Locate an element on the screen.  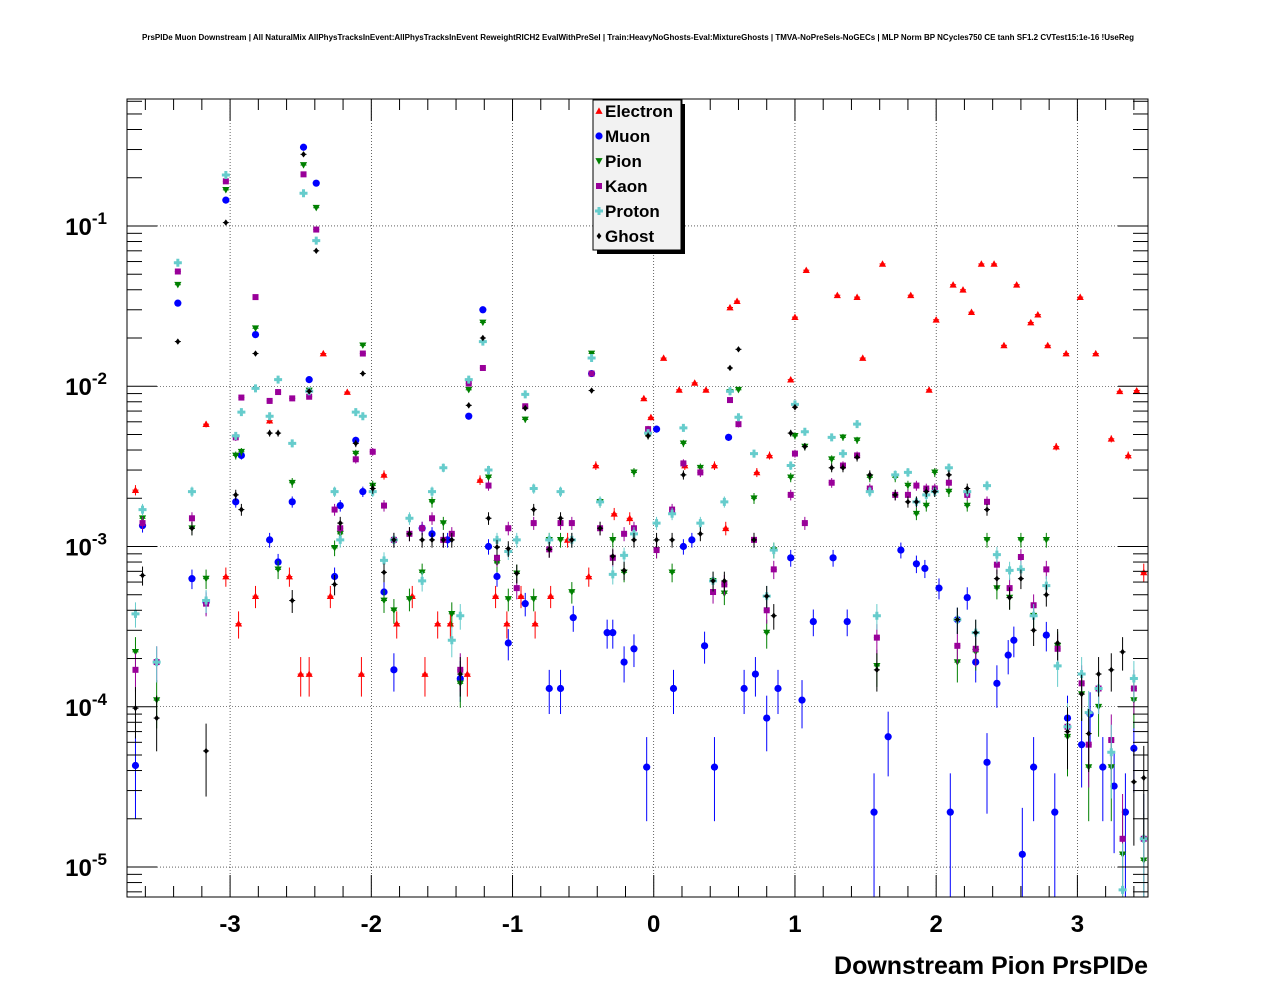
legend-label-kaon: Kaon is located at coordinates (626, 186).